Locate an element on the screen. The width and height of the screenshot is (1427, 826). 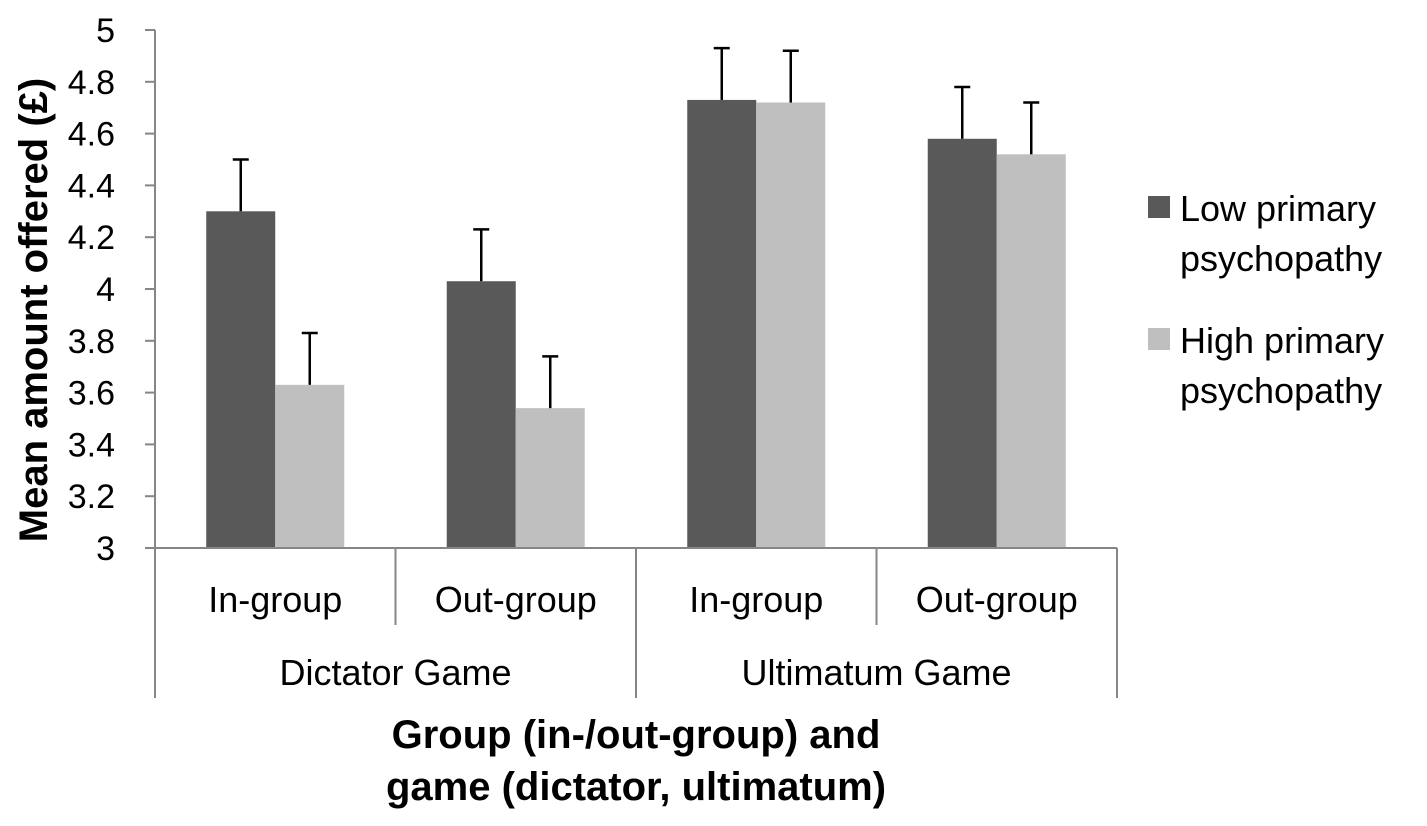
y-tick-label: 4 is located at coordinates (105, 290).